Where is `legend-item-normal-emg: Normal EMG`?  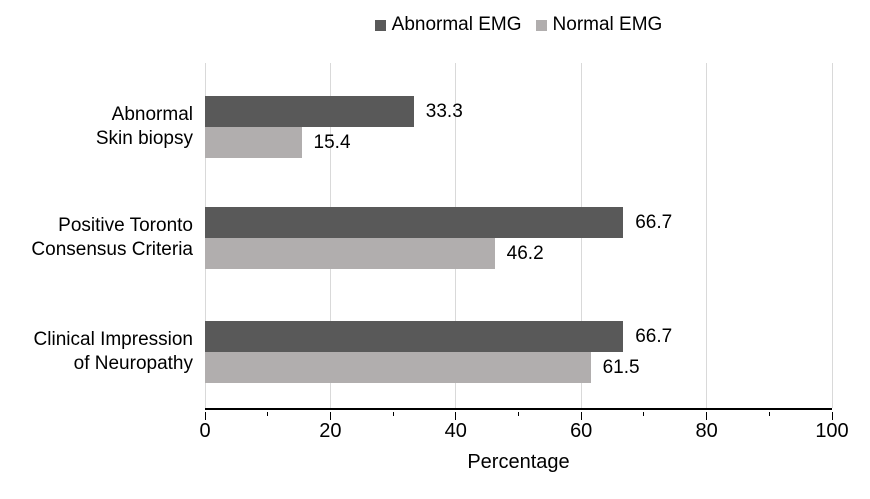
legend-item-normal-emg: Normal EMG is located at coordinates (599, 25).